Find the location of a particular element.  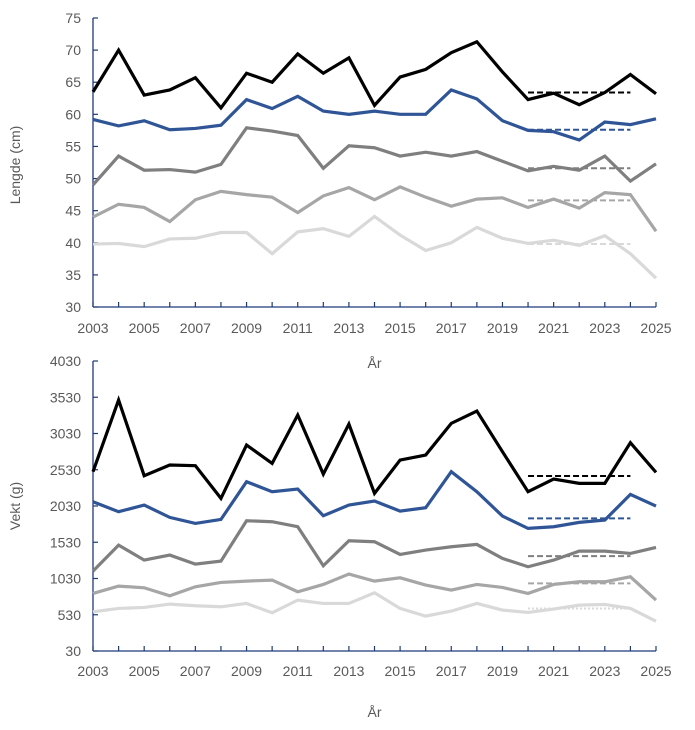

y-tick-label: 70 is located at coordinates (73, 50).